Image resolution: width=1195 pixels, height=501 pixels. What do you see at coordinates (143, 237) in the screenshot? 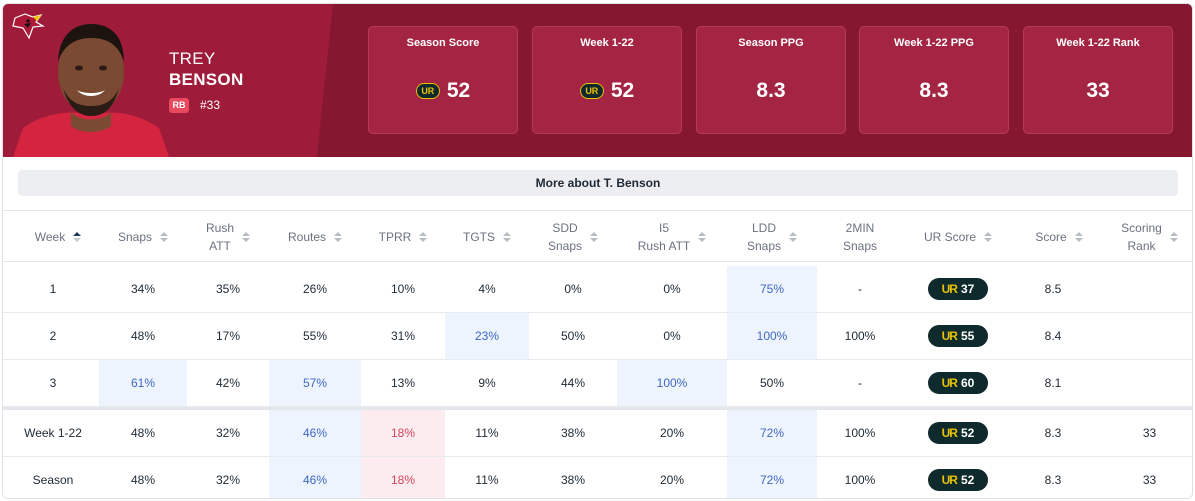
I see `column-header-snaps: Snaps` at bounding box center [143, 237].